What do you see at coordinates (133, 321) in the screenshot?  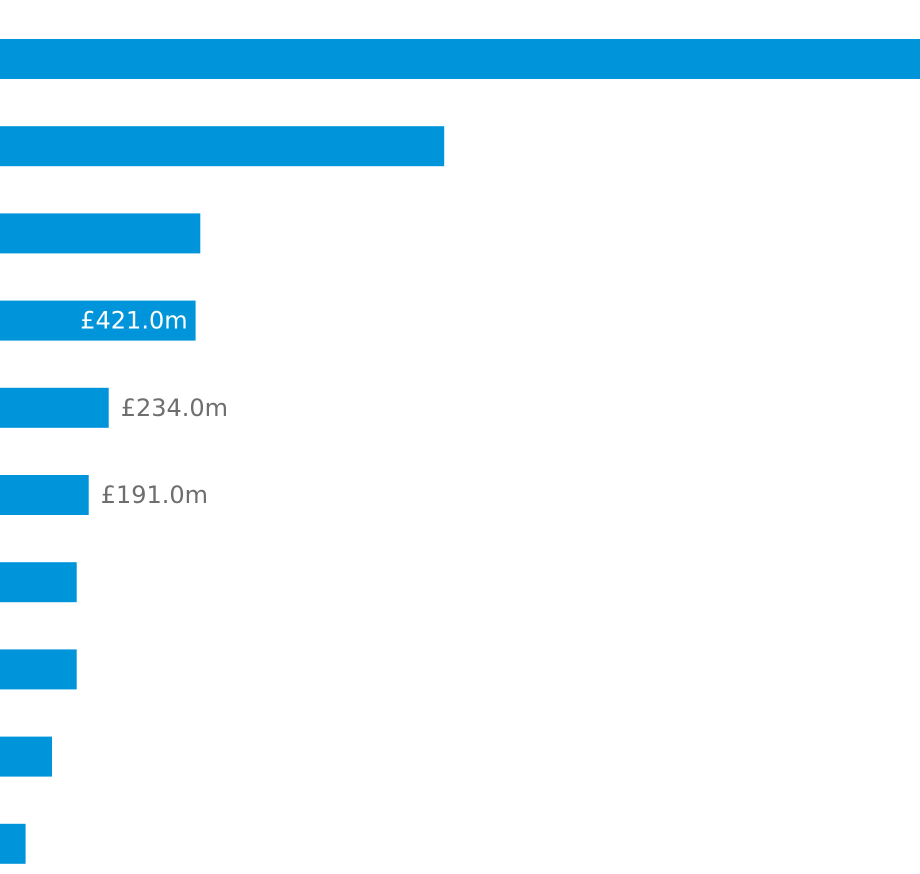 I see `bar-4-value-label: £421.0m` at bounding box center [133, 321].